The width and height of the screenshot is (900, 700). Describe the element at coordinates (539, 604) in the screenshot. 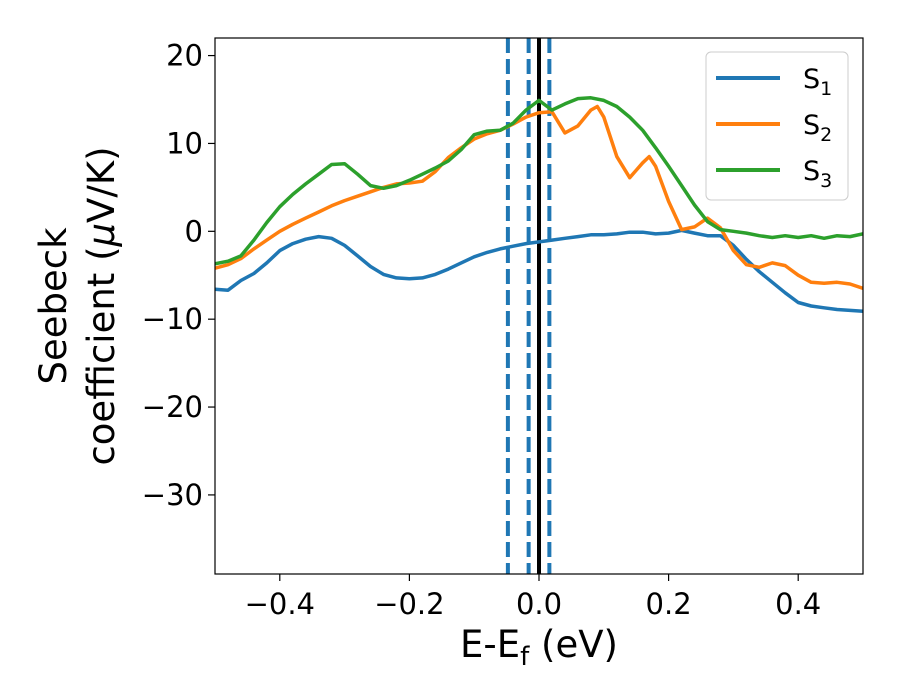

I see `x-tick-label: 0.0` at that location.